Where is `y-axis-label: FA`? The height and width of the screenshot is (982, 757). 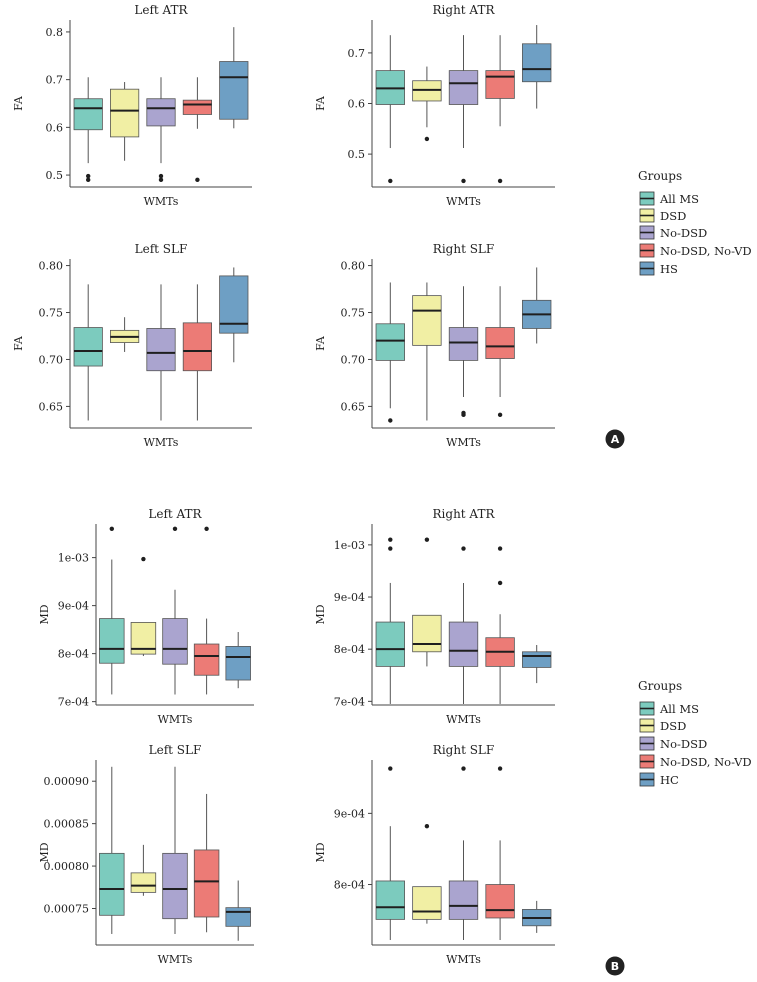
y-axis-label: FA is located at coordinates (320, 343).